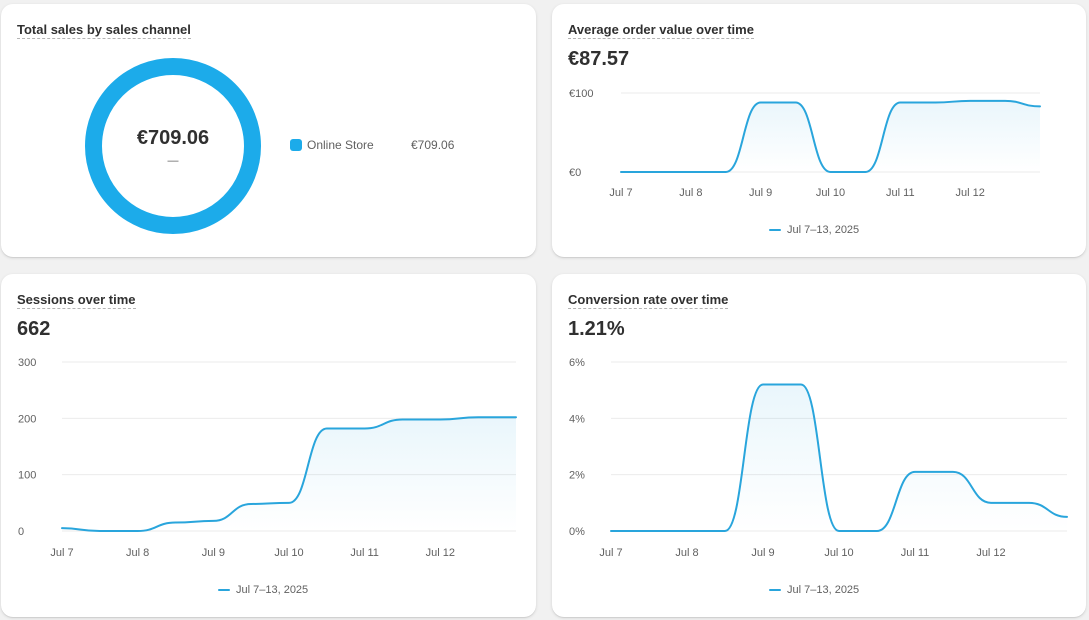 The image size is (1089, 620). I want to click on sessions-y-tick-label: 200, so click(27, 419).